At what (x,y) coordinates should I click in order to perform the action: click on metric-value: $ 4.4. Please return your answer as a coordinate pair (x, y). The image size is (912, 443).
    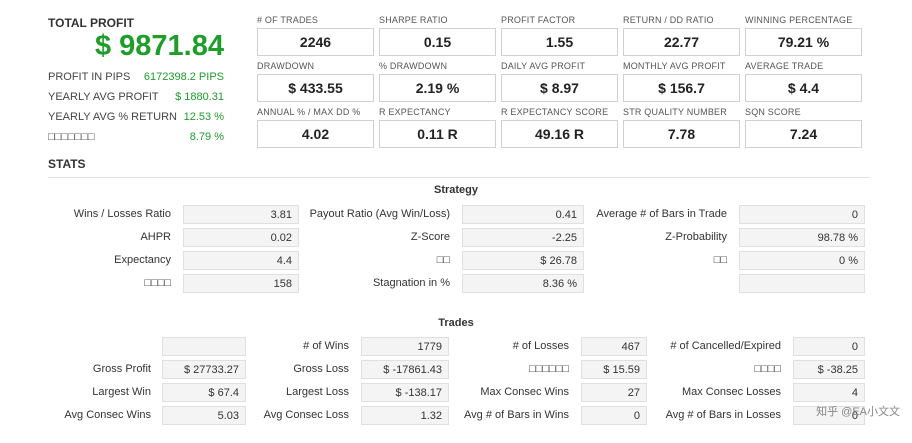
    Looking at the image, I should click on (803, 88).